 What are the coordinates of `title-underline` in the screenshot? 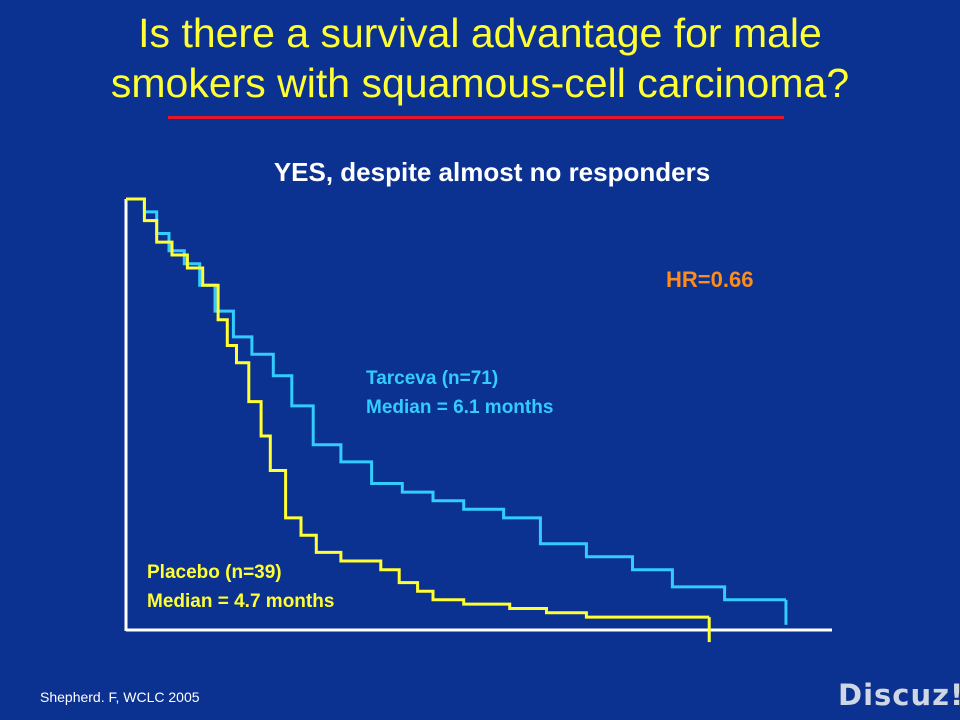 It's located at (476, 117).